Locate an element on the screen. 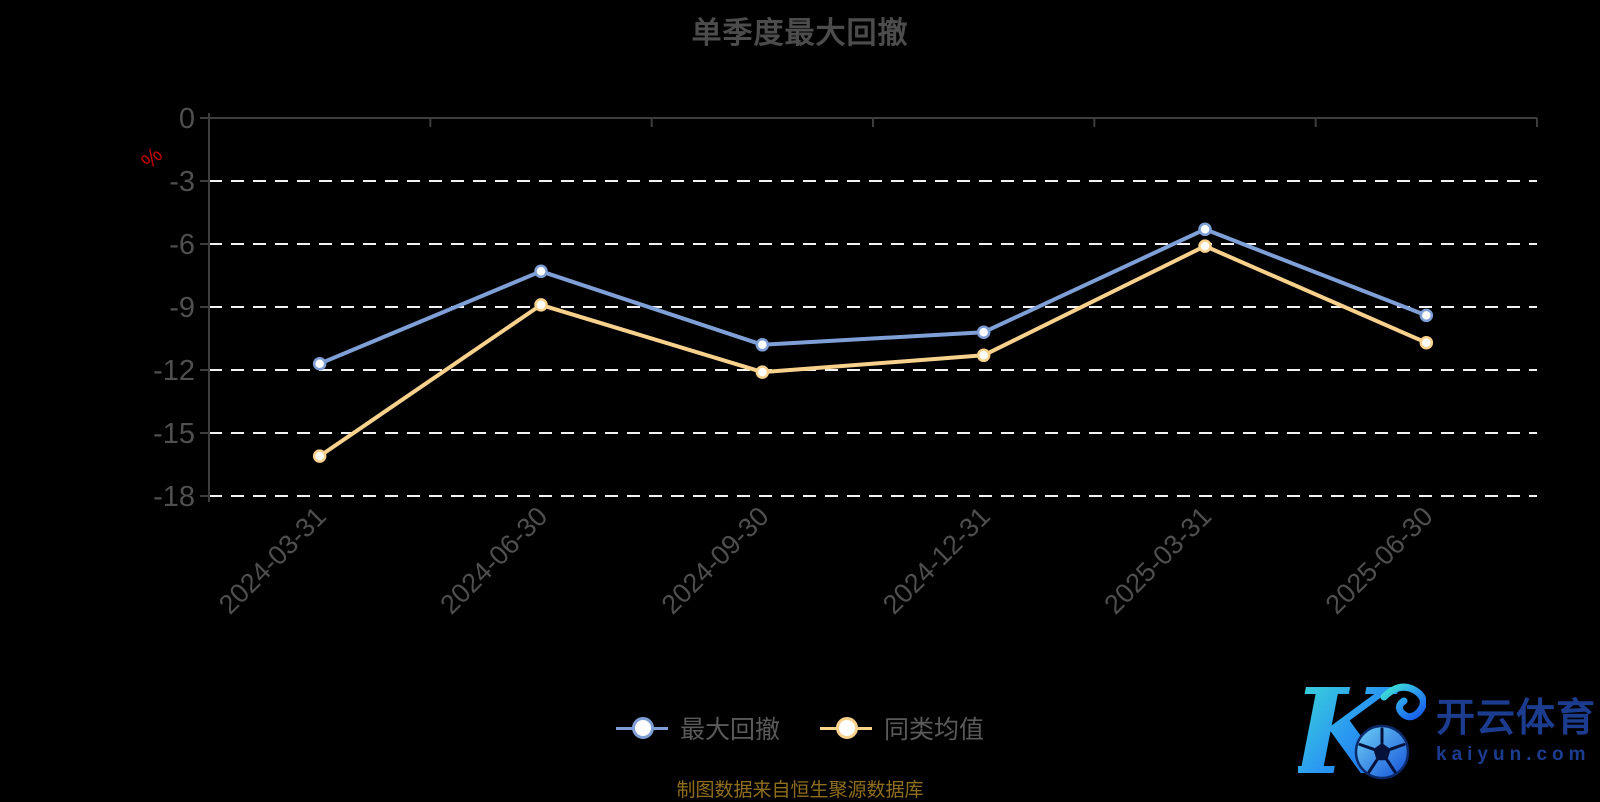 This screenshot has width=1600, height=802. legend-label: 同类均值 is located at coordinates (934, 730).